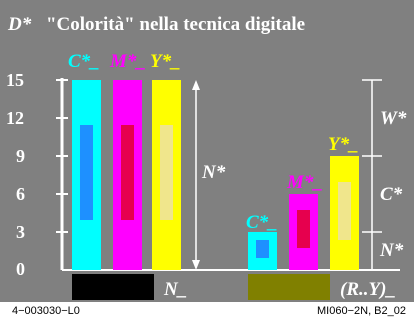  Describe the element at coordinates (303, 229) in the screenshot. I see `bar-magenta-right-inner` at that location.